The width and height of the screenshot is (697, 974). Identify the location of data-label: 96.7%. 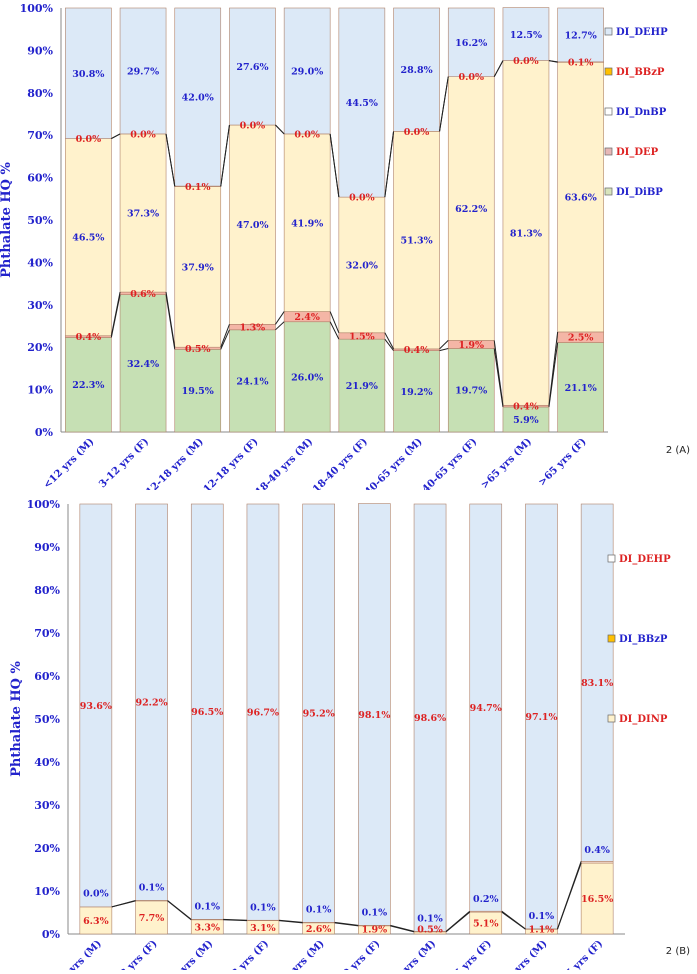
(263, 713).